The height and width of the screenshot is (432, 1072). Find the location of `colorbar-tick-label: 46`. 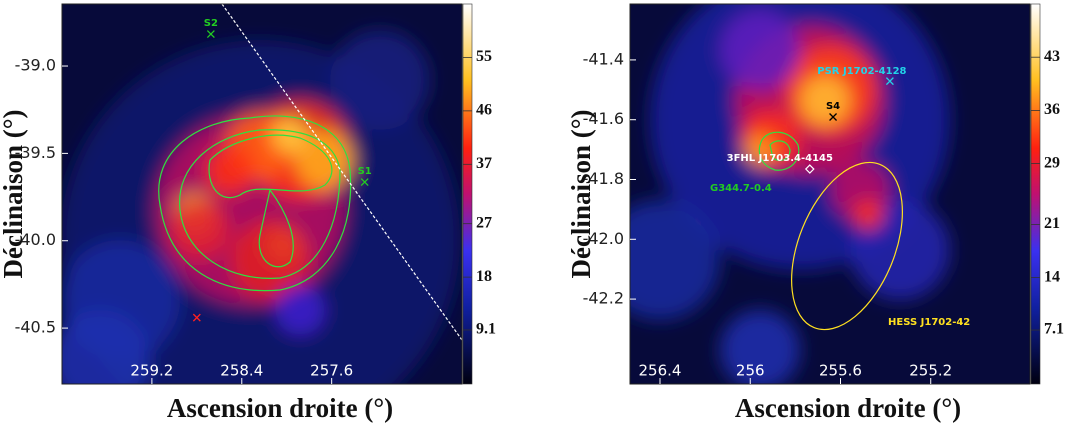

colorbar-tick-label: 46 is located at coordinates (484, 110).